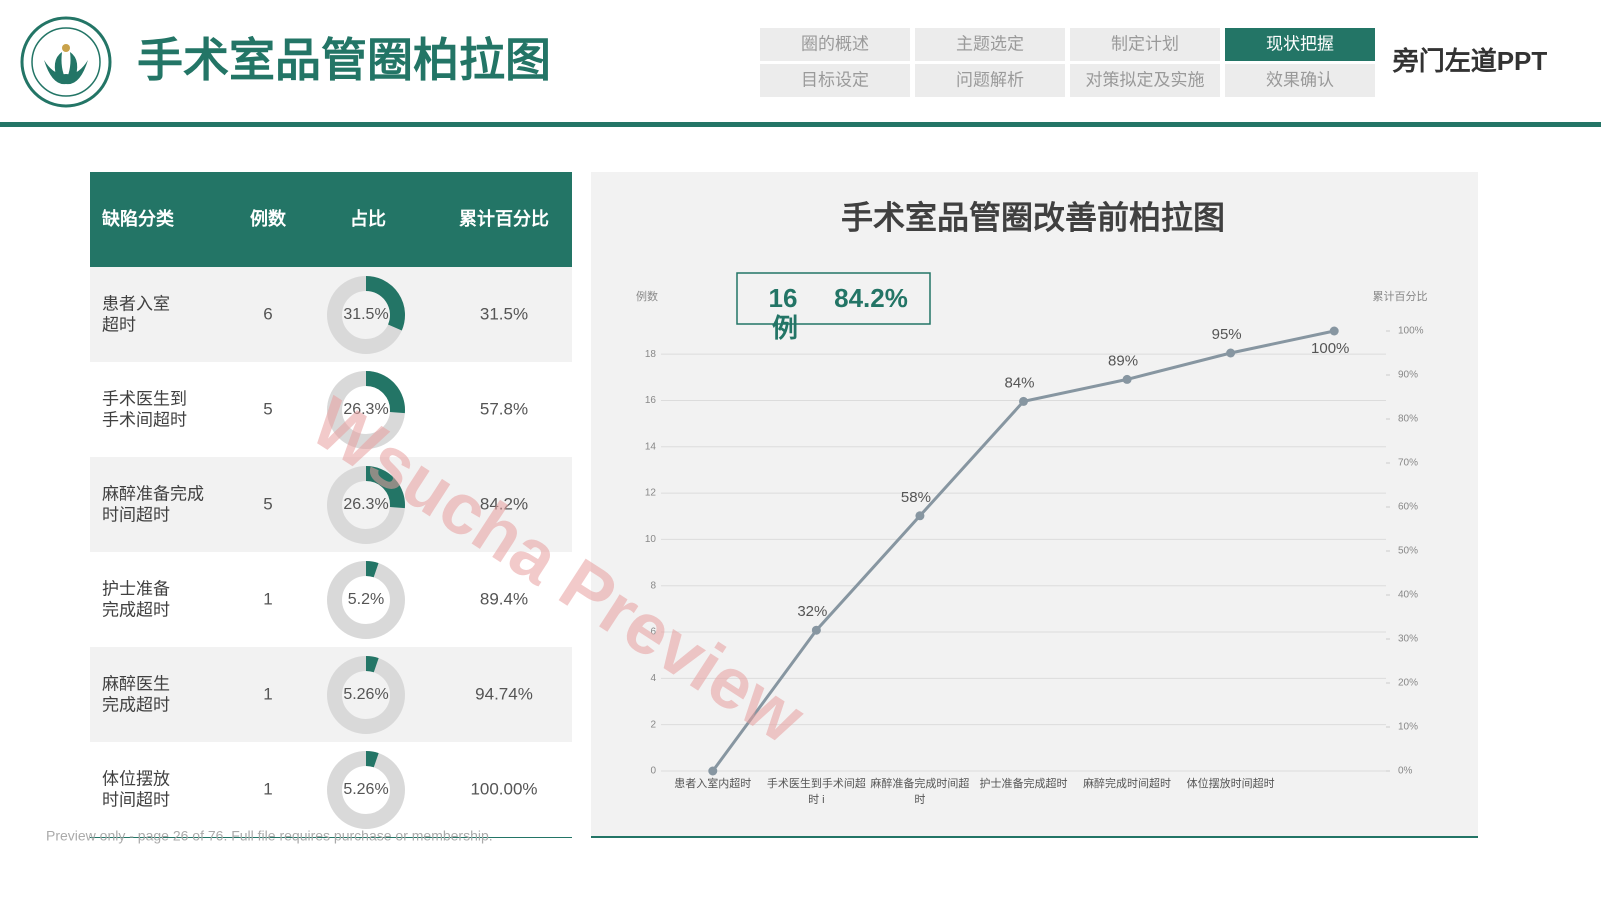 Image resolution: width=1601 pixels, height=900 pixels. Describe the element at coordinates (1033, 217) in the screenshot. I see `chart-title: 手术室品管圈改善前柏拉图` at that location.